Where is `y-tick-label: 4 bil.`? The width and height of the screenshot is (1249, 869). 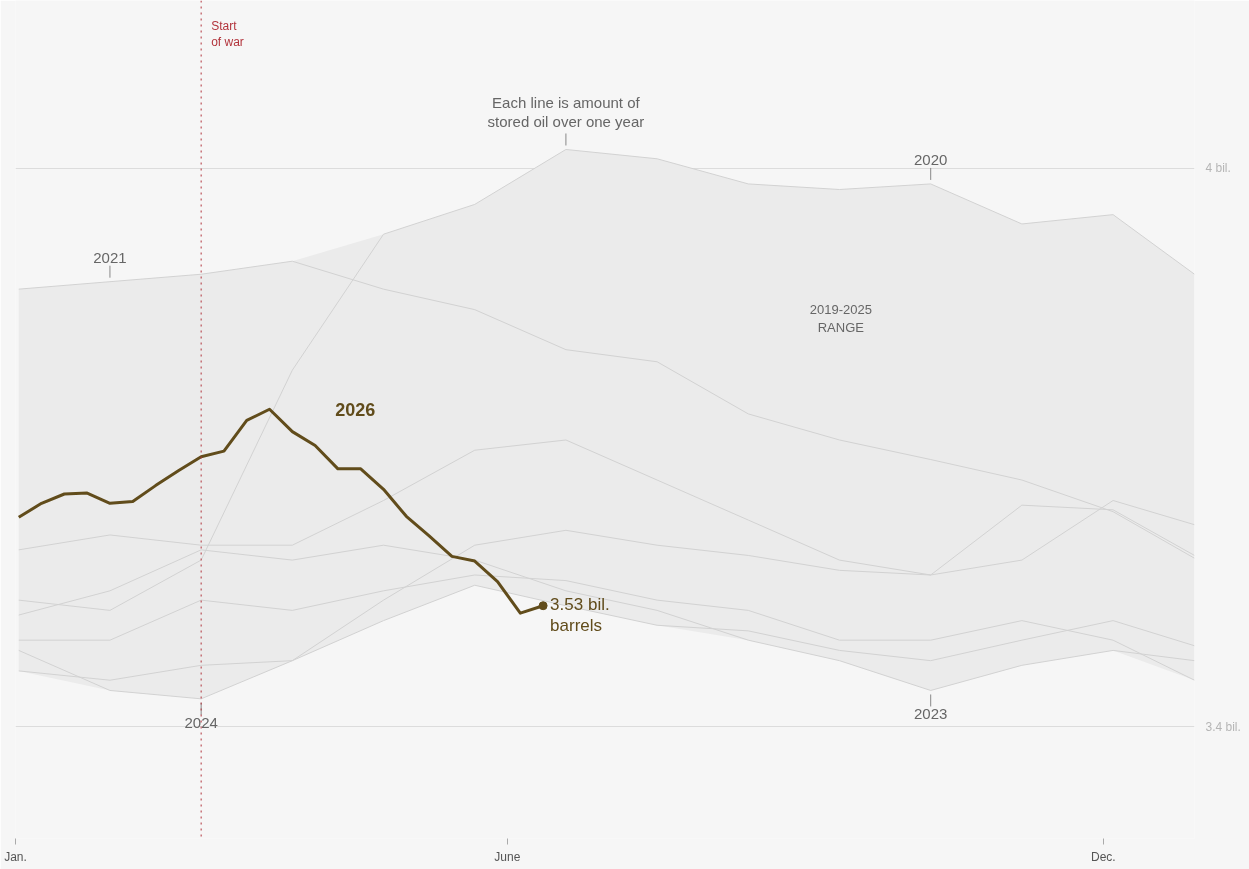
y-tick-label: 4 bil. is located at coordinates (1218, 168).